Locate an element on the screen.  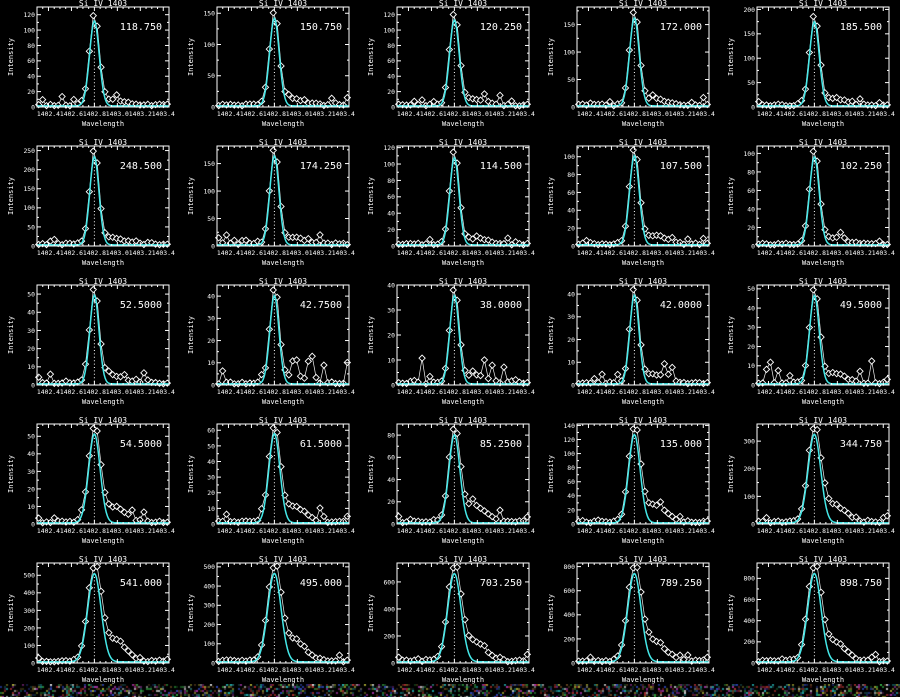
peak-intensity-annotation: 150.750 is located at coordinates (321, 27).